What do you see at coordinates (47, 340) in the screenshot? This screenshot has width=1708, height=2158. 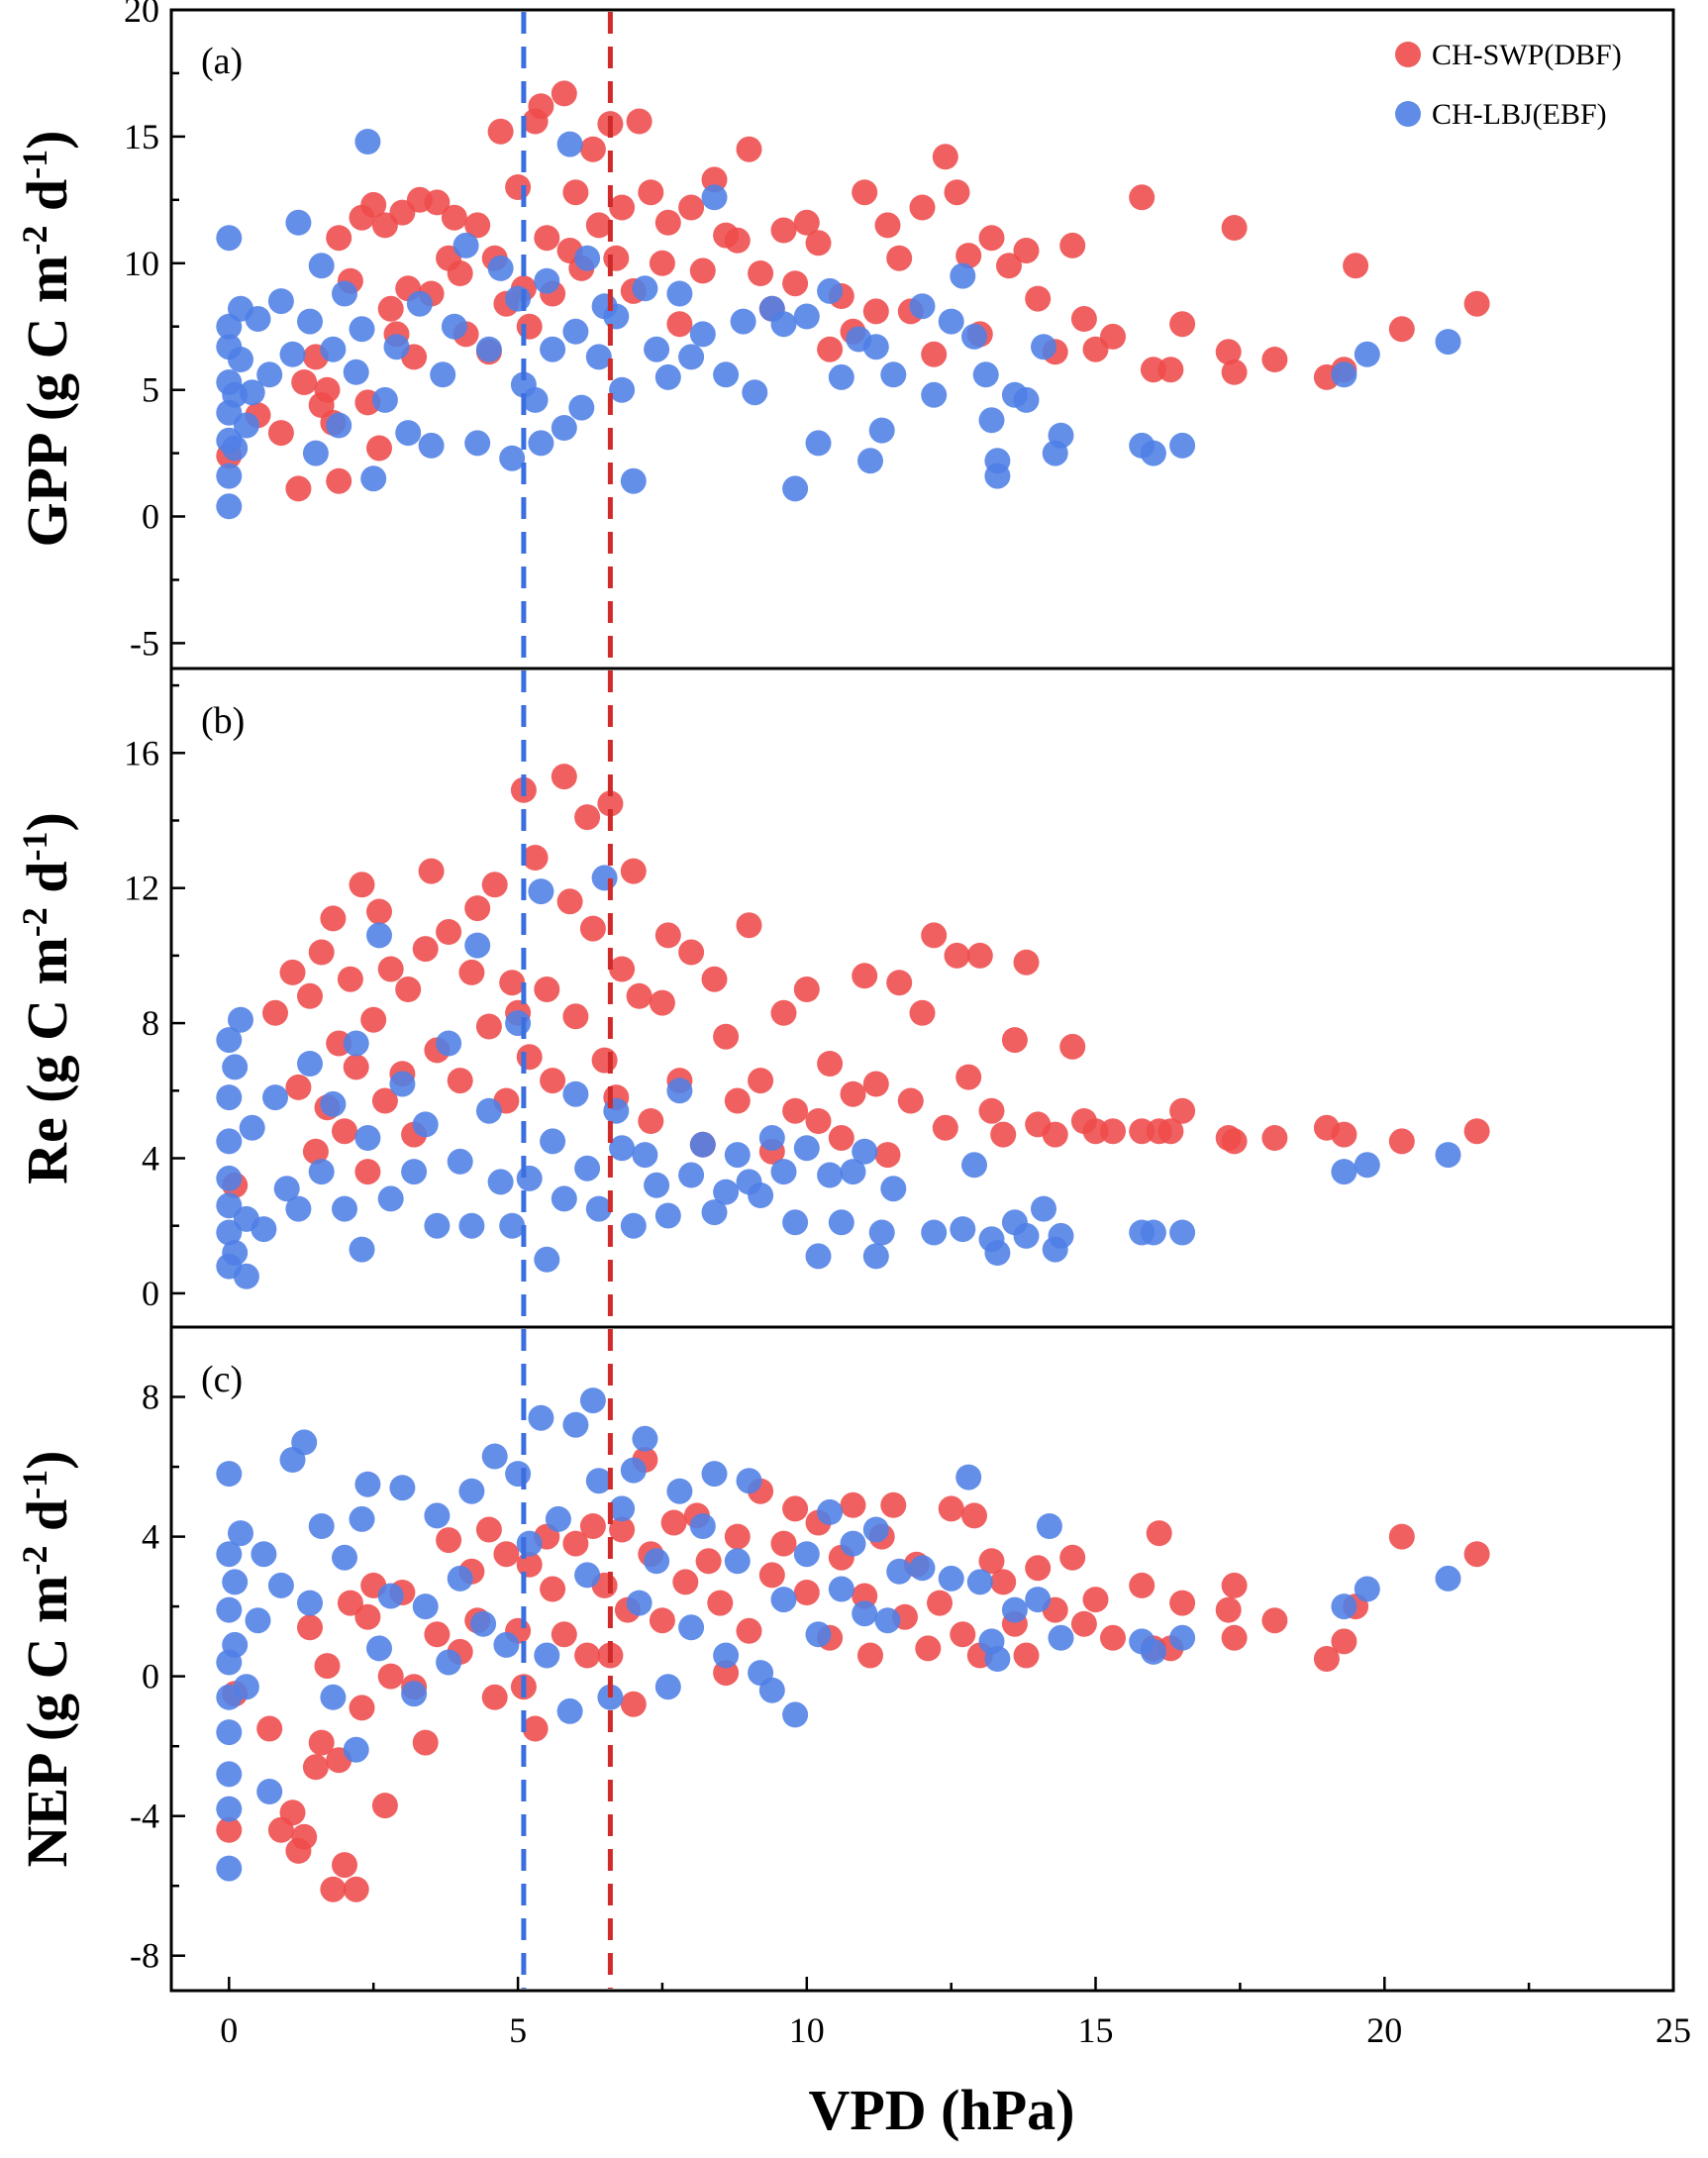 I see `y-axis-title-a: GPP (g C m-2 d-1)` at bounding box center [47, 340].